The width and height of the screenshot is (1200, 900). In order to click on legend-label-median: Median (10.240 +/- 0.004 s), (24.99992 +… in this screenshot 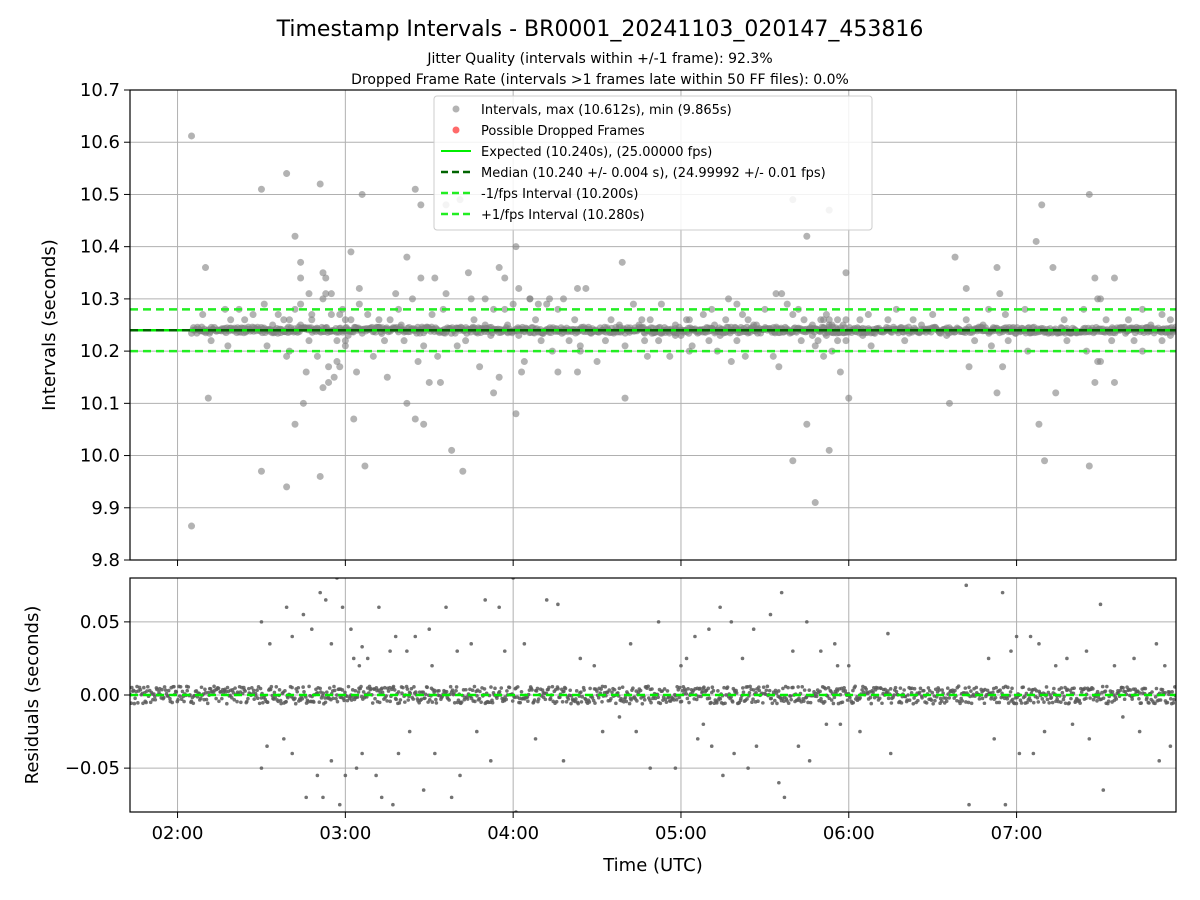, I will do `click(653, 173)`.